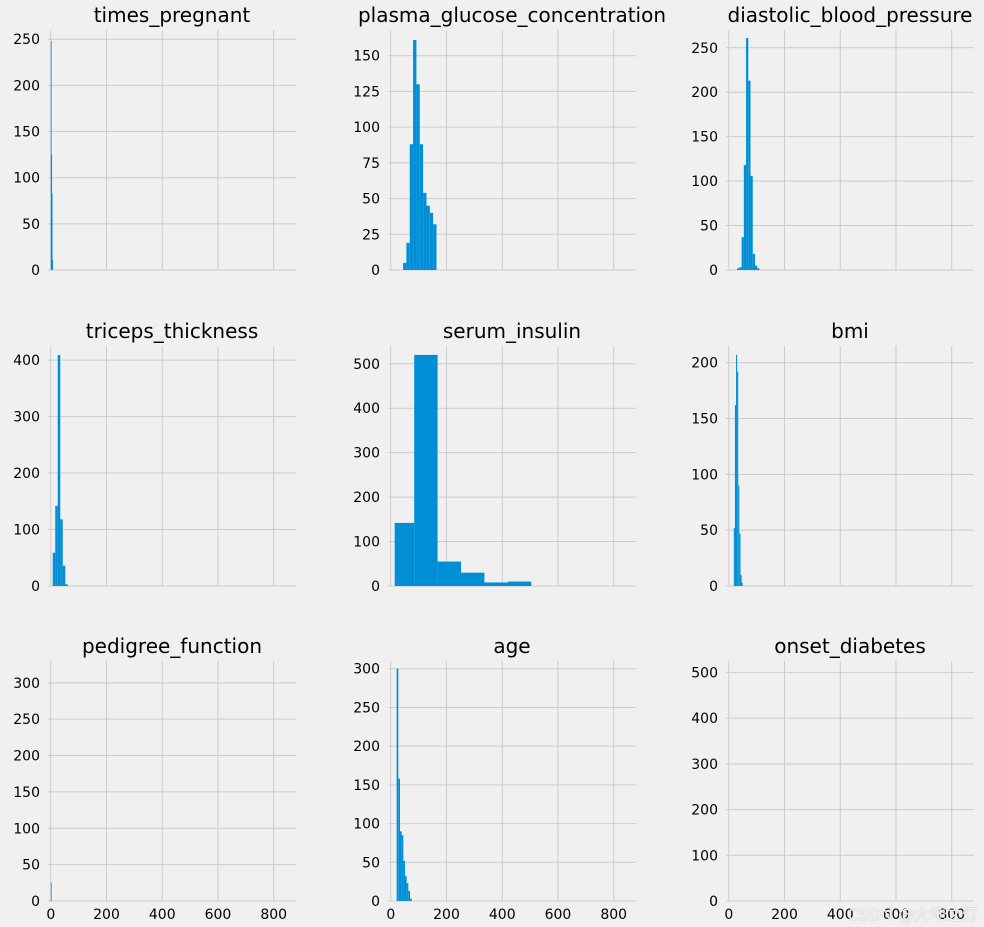 This screenshot has width=984, height=927. Describe the element at coordinates (850, 331) in the screenshot. I see `panel-title: bmi` at that location.